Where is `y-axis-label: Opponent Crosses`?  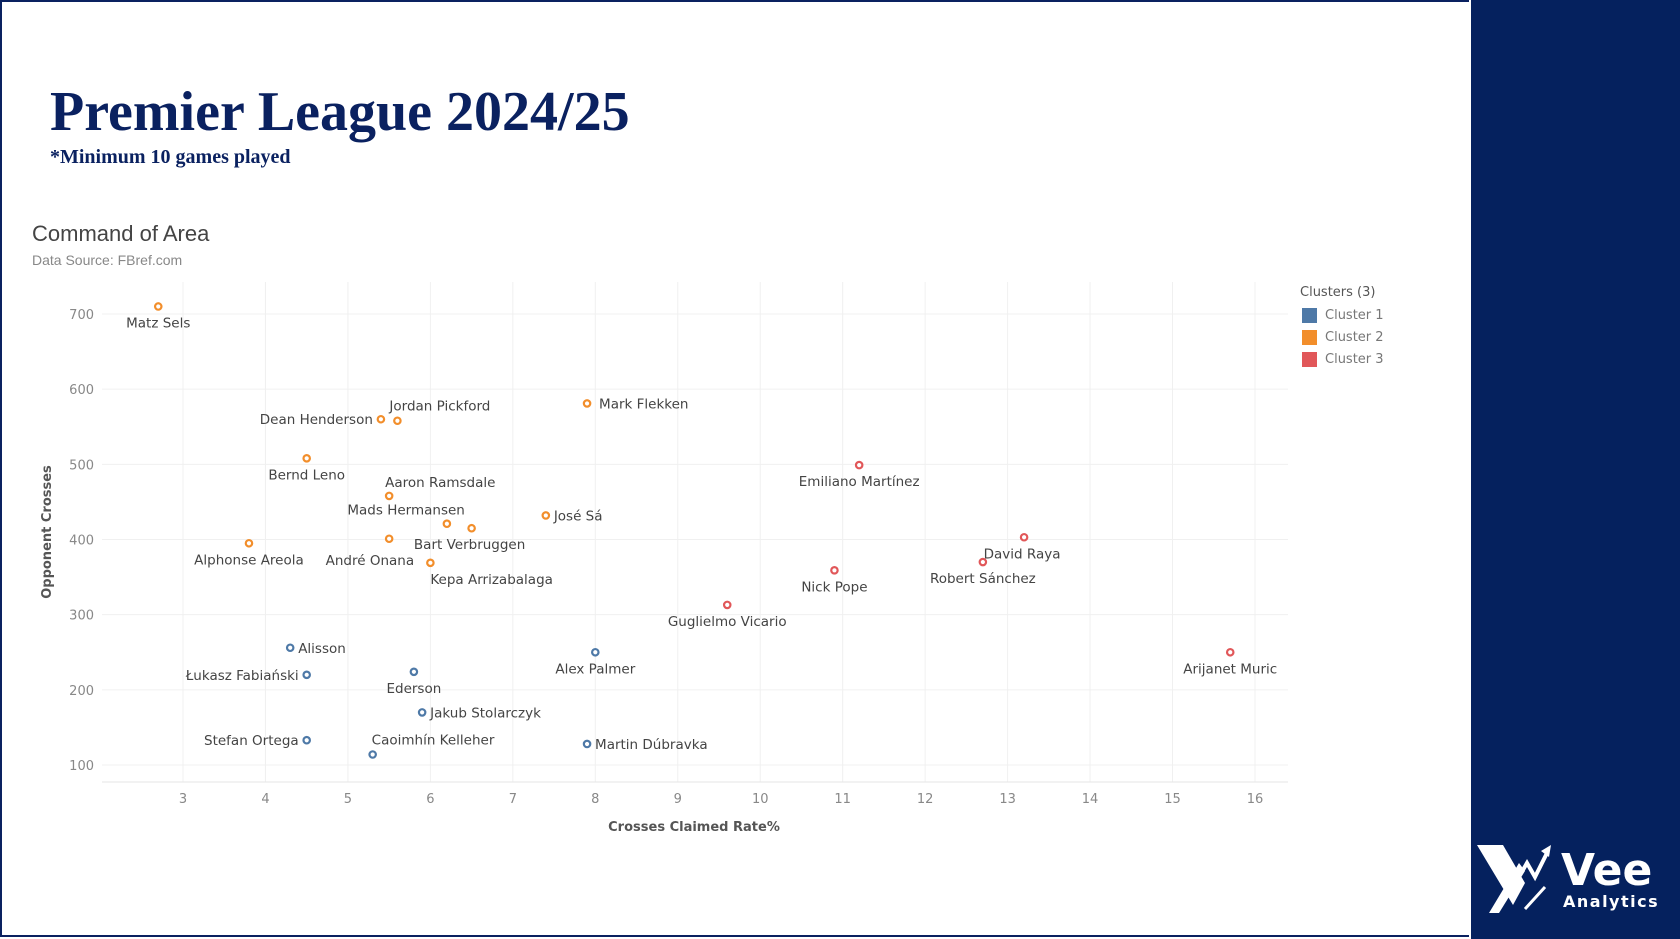 y-axis-label: Opponent Crosses is located at coordinates (47, 532).